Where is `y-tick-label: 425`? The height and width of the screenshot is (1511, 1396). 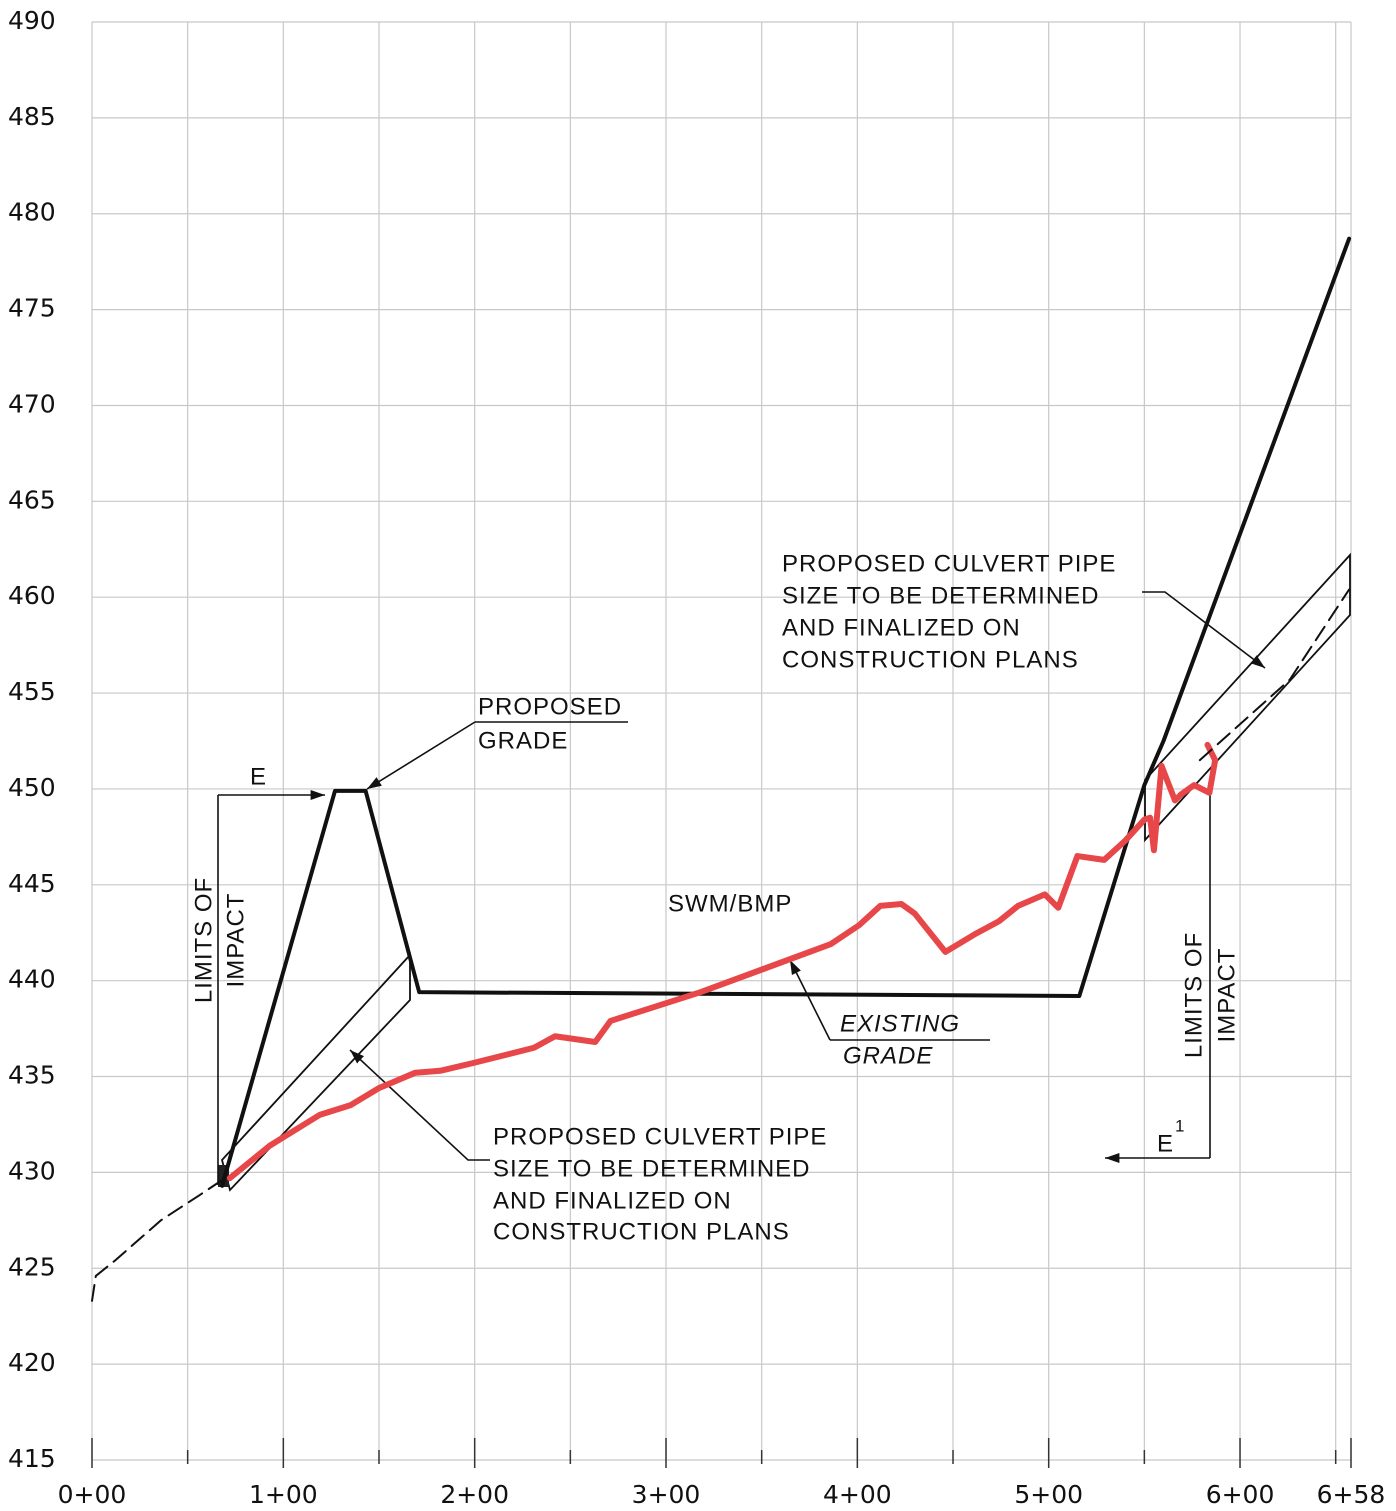
y-tick-label: 425 is located at coordinates (32, 1266).